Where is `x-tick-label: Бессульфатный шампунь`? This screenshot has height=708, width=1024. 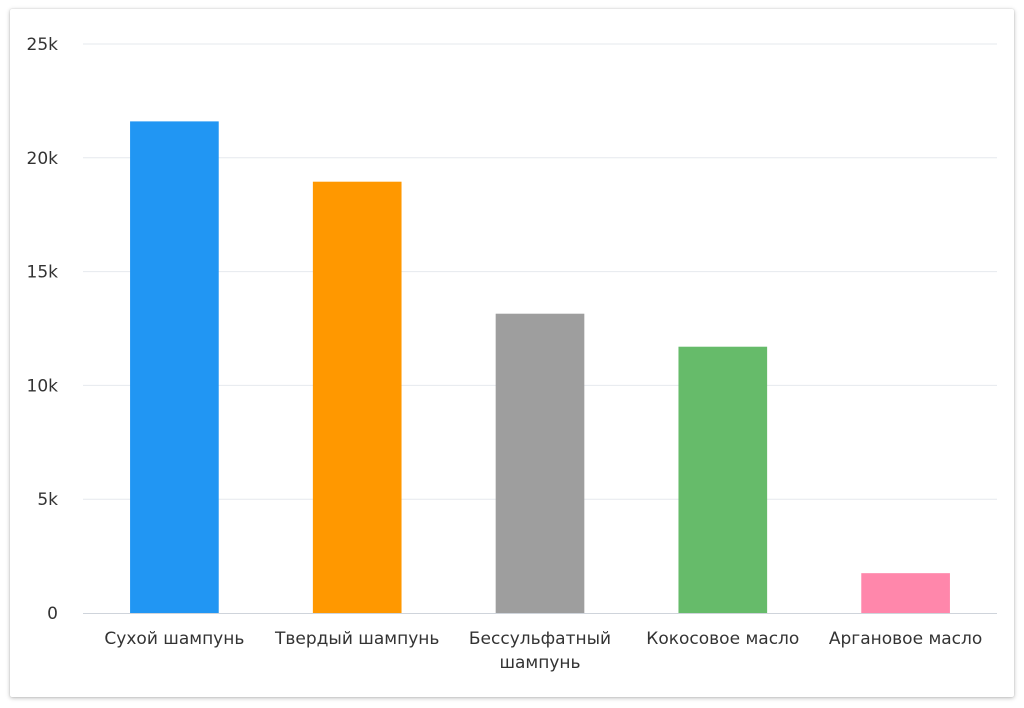
x-tick-label: Бессульфатный шампунь is located at coordinates (540, 651).